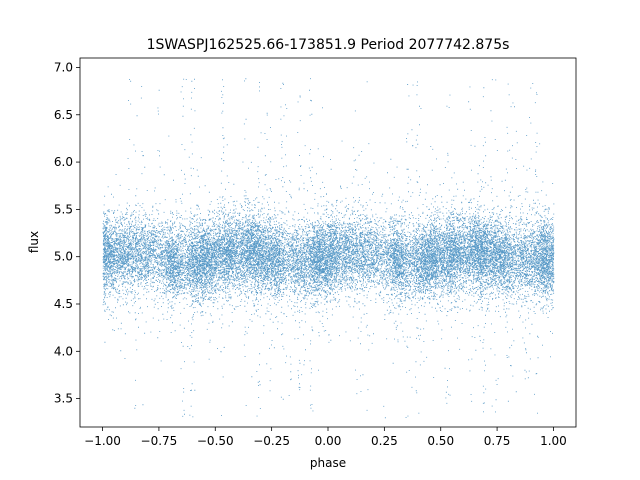  I want to click on x-tick-label: −1.00, so click(102, 441).